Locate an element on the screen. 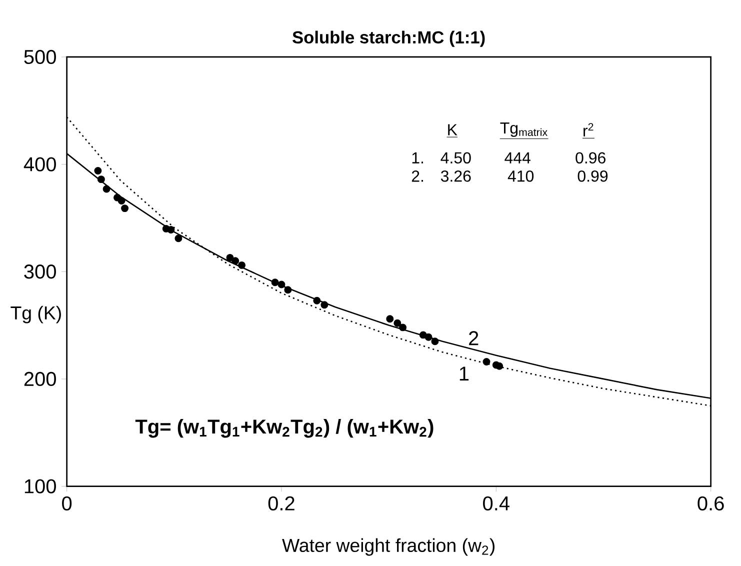 The image size is (741, 566). annotation: 410 is located at coordinates (521, 176).